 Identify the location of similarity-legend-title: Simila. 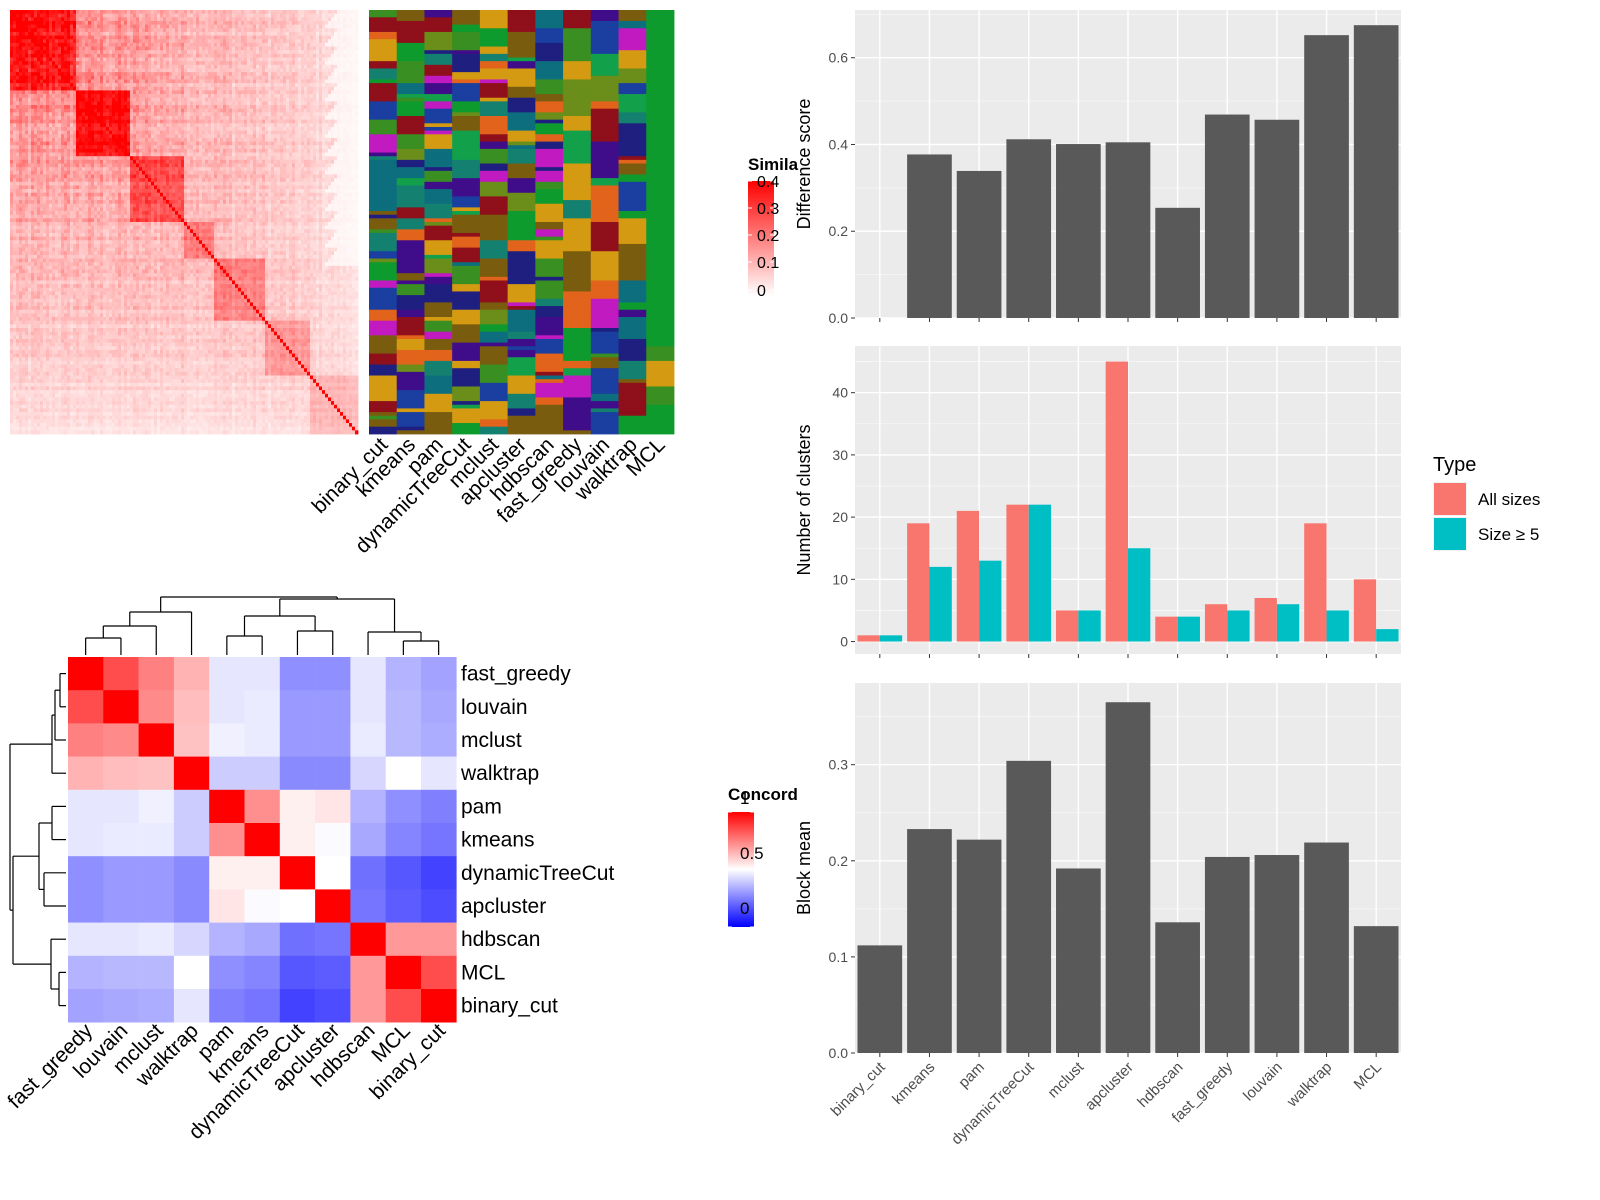
(773, 164).